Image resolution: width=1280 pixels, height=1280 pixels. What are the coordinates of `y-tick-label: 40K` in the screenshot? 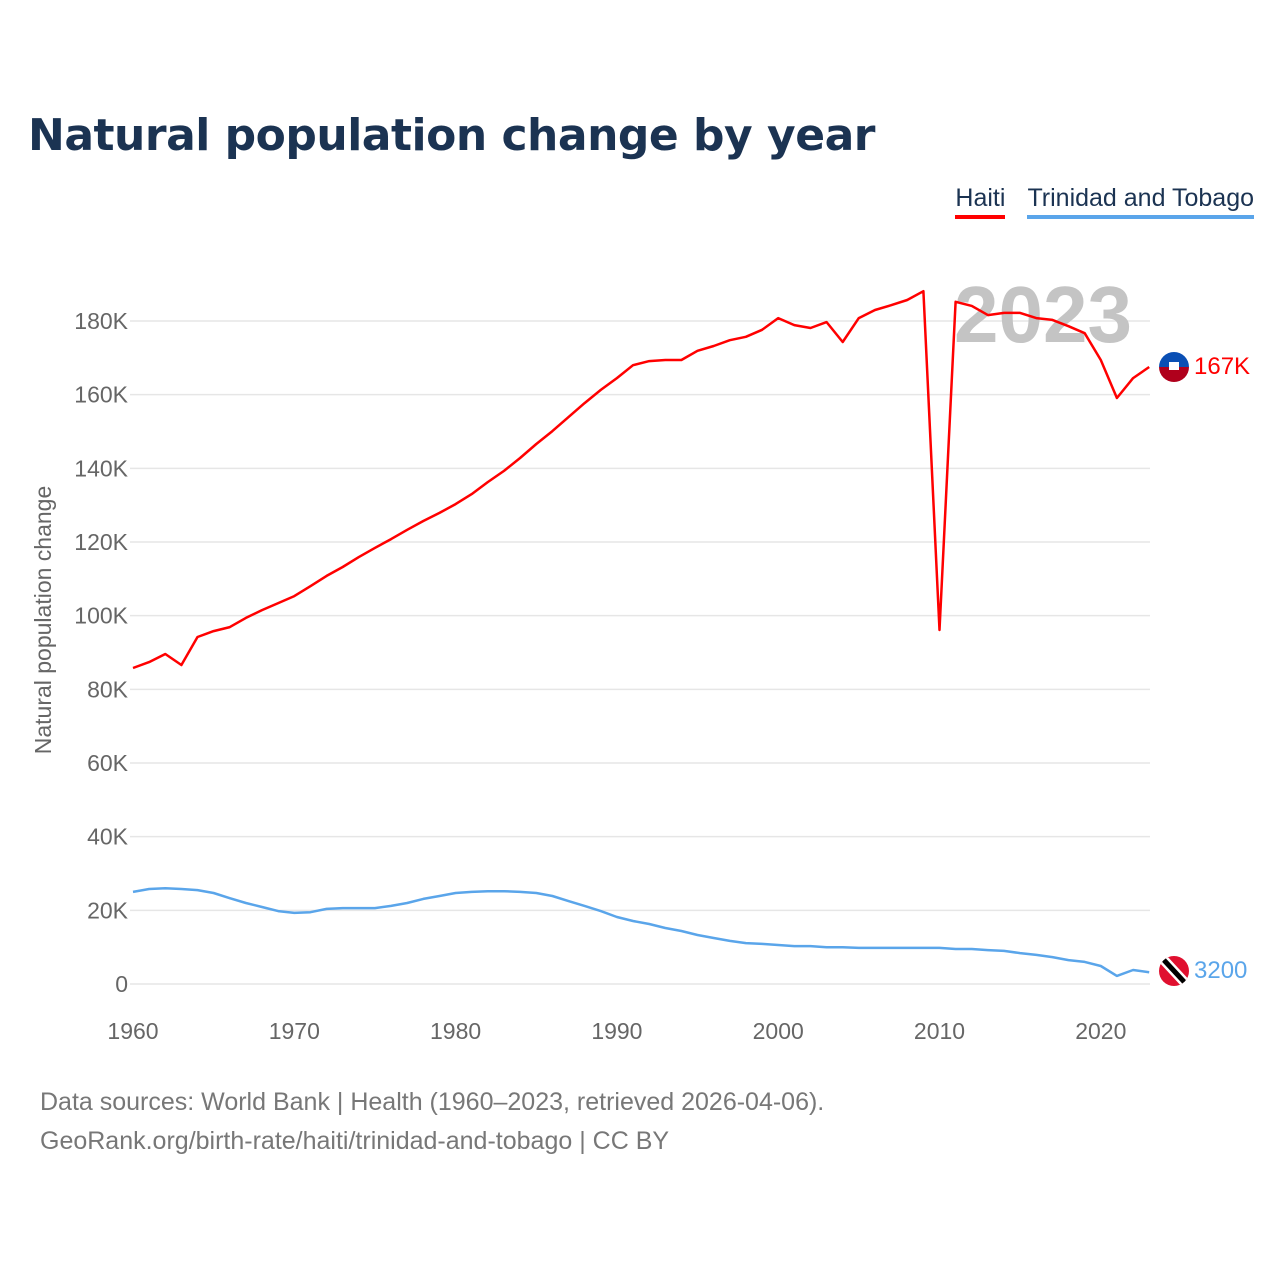 It's located at (108, 837).